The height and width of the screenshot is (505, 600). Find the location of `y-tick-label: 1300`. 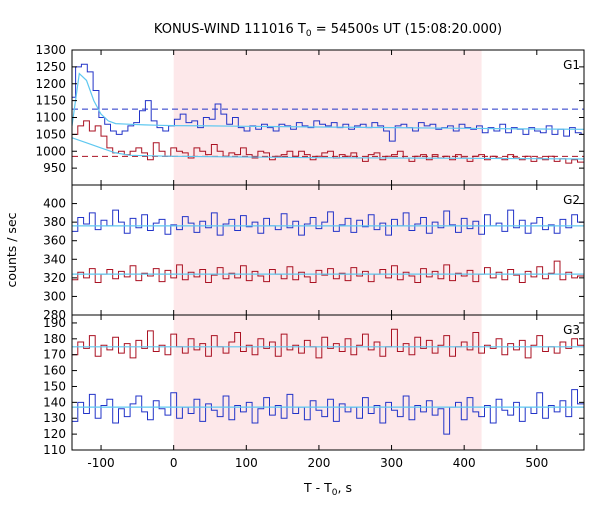

y-tick-label: 1300 is located at coordinates (50, 50).